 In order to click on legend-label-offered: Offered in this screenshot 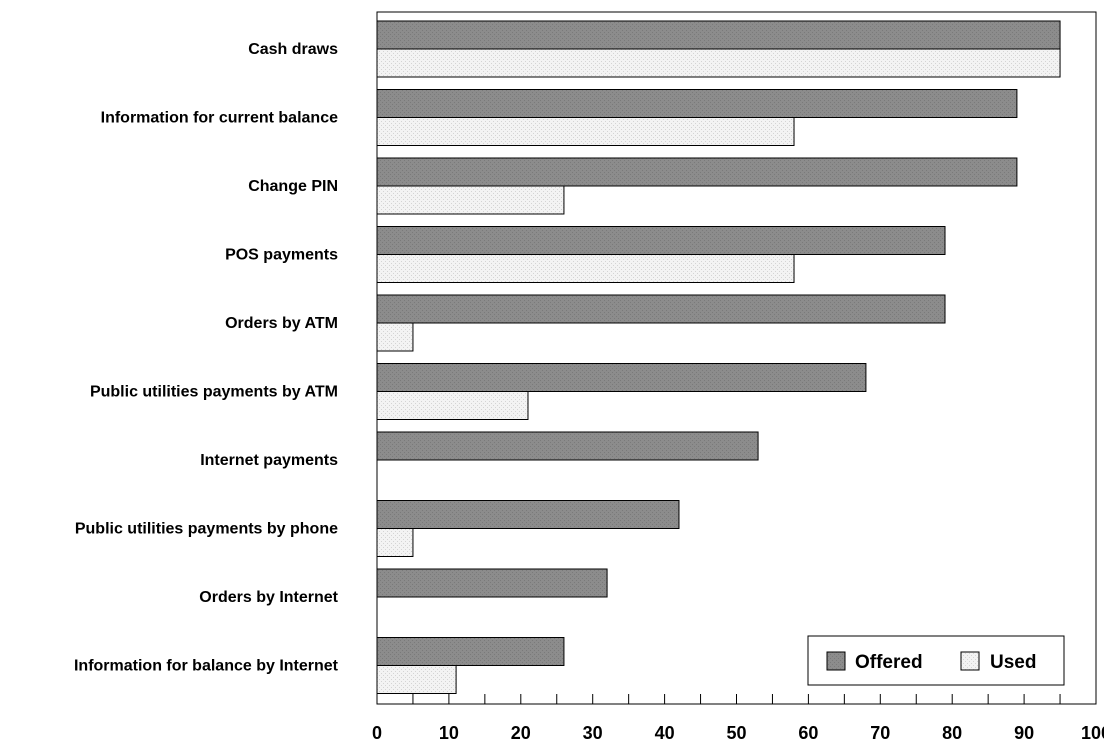, I will do `click(889, 662)`.